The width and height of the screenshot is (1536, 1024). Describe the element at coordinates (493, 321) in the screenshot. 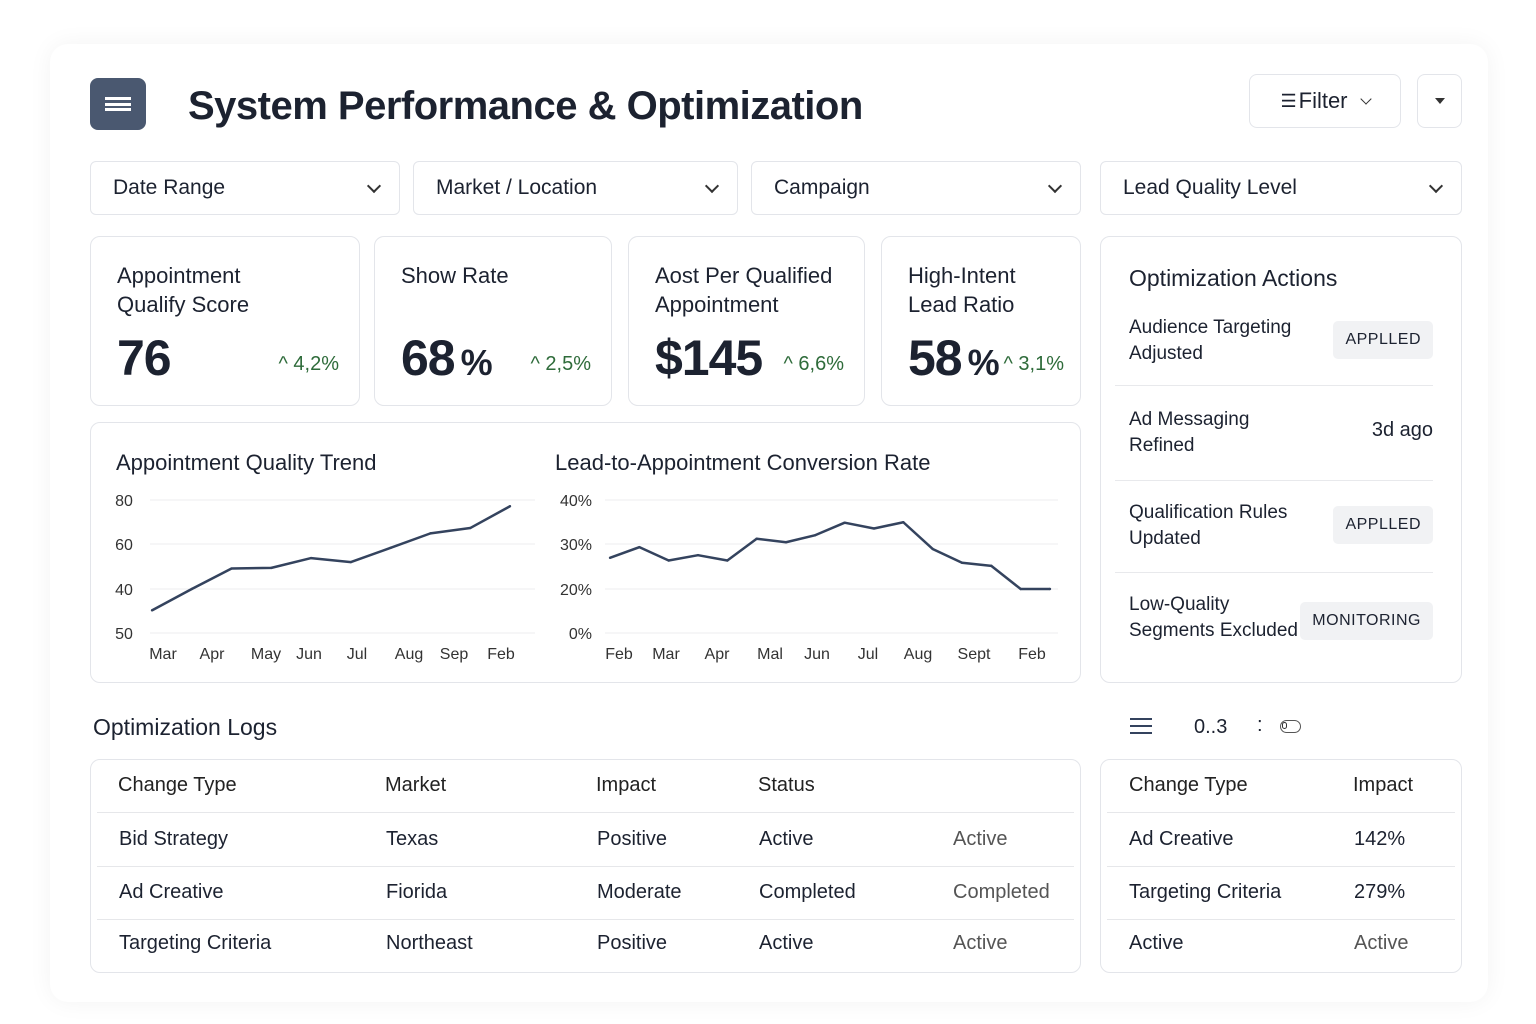

I see `kpi-card-show-rate: Show Rate 68% ^ 2,5%` at that location.